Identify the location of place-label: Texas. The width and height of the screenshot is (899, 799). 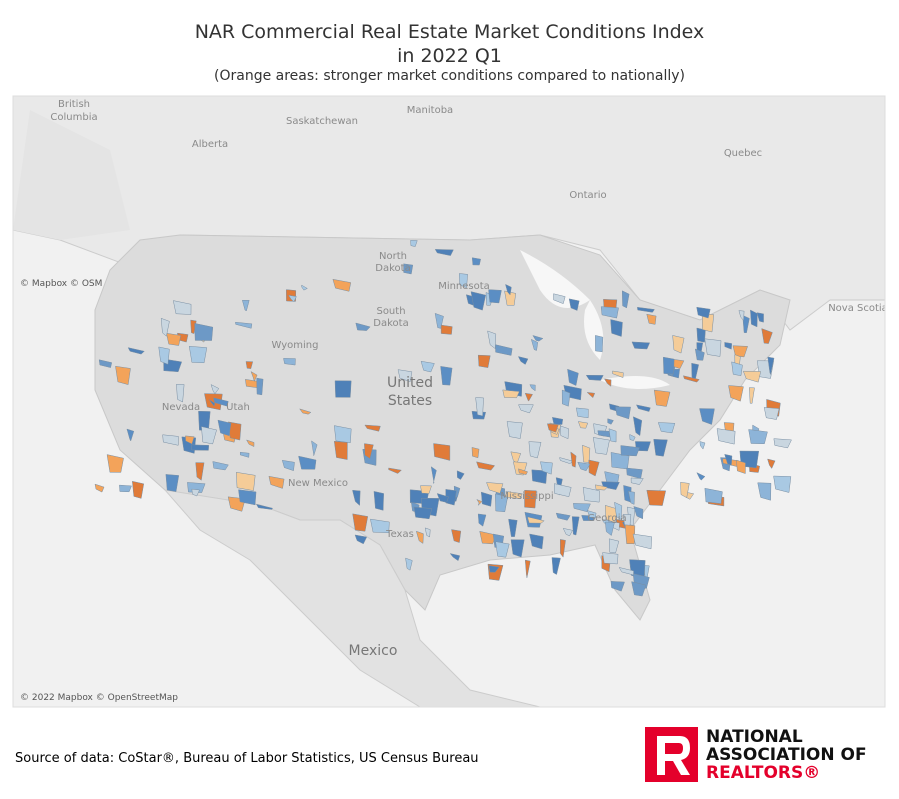
(399, 534).